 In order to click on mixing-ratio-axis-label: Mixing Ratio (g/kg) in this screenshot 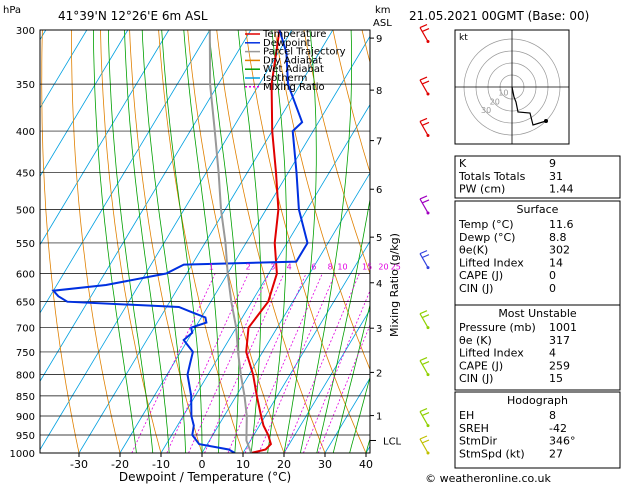, I will do `click(394, 285)`.